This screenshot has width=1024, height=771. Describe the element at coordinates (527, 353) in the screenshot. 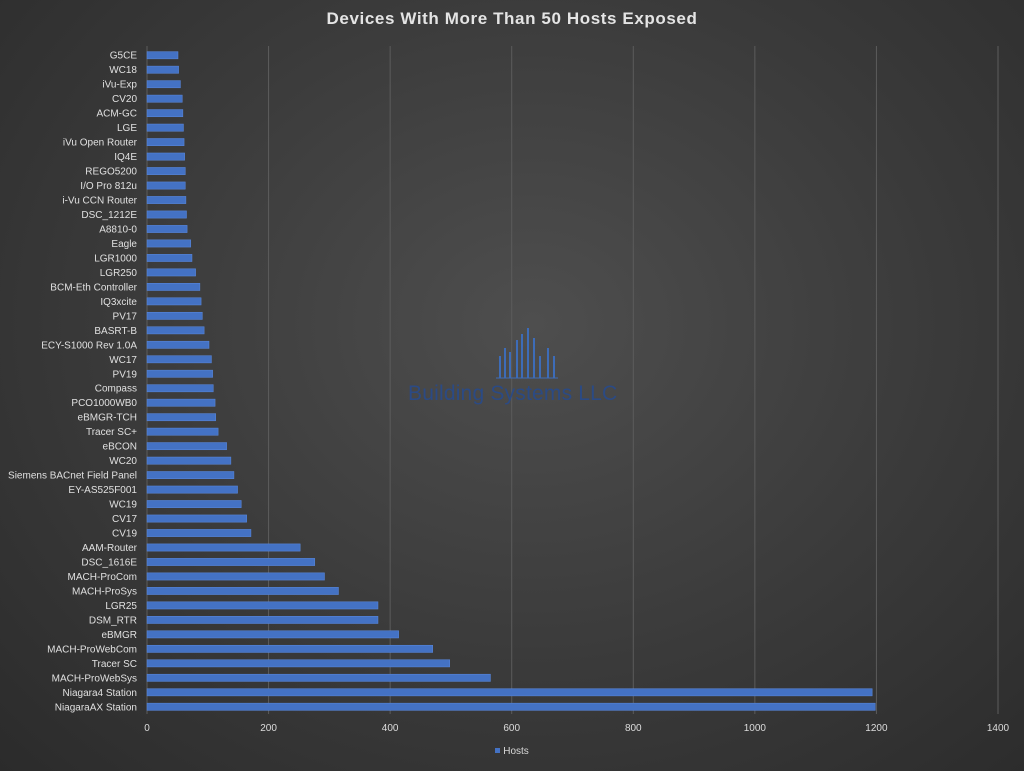

I see `skyline-icon` at that location.